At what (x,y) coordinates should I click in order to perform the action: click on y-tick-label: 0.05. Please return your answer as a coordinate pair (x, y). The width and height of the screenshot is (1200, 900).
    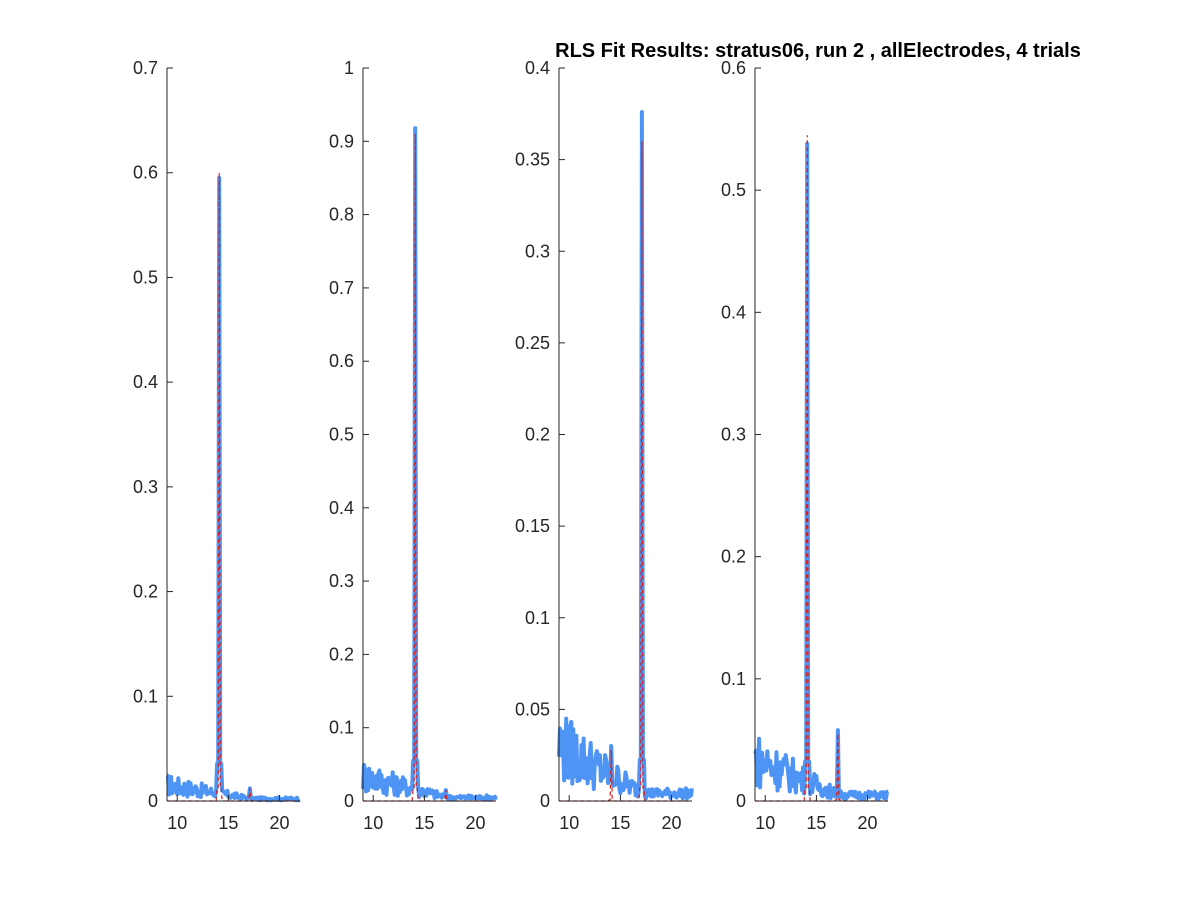
    Looking at the image, I should click on (532, 709).